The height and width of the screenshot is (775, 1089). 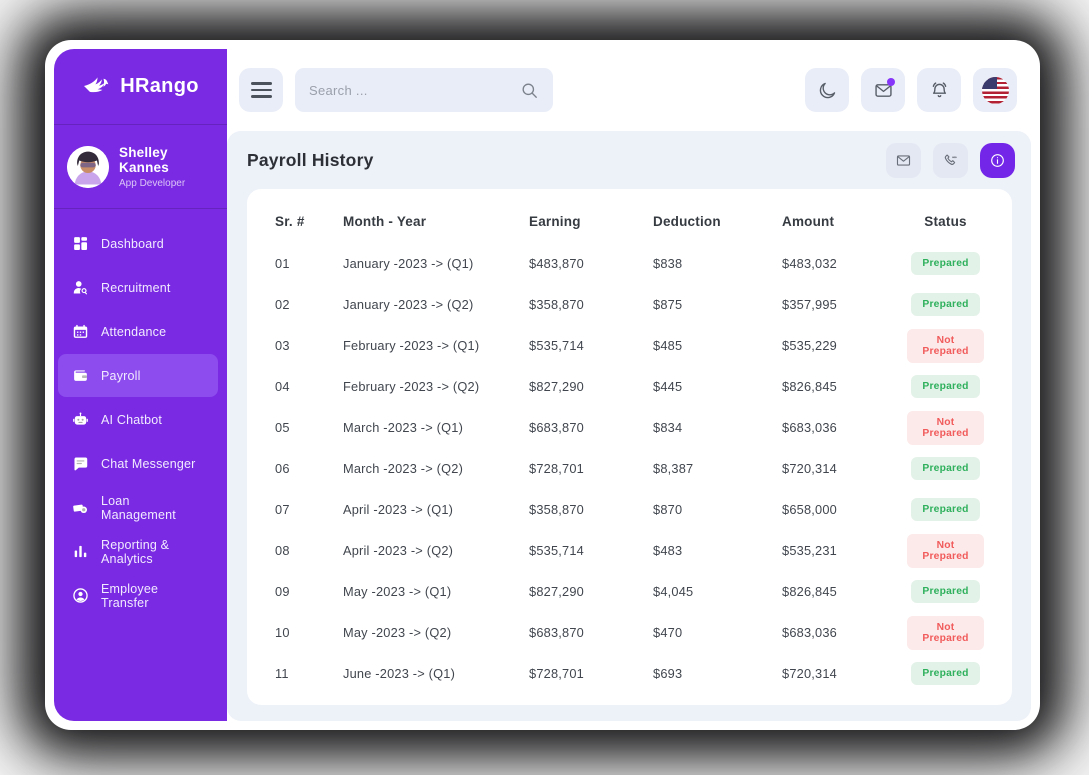 I want to click on recruitment-icon, so click(x=80, y=287).